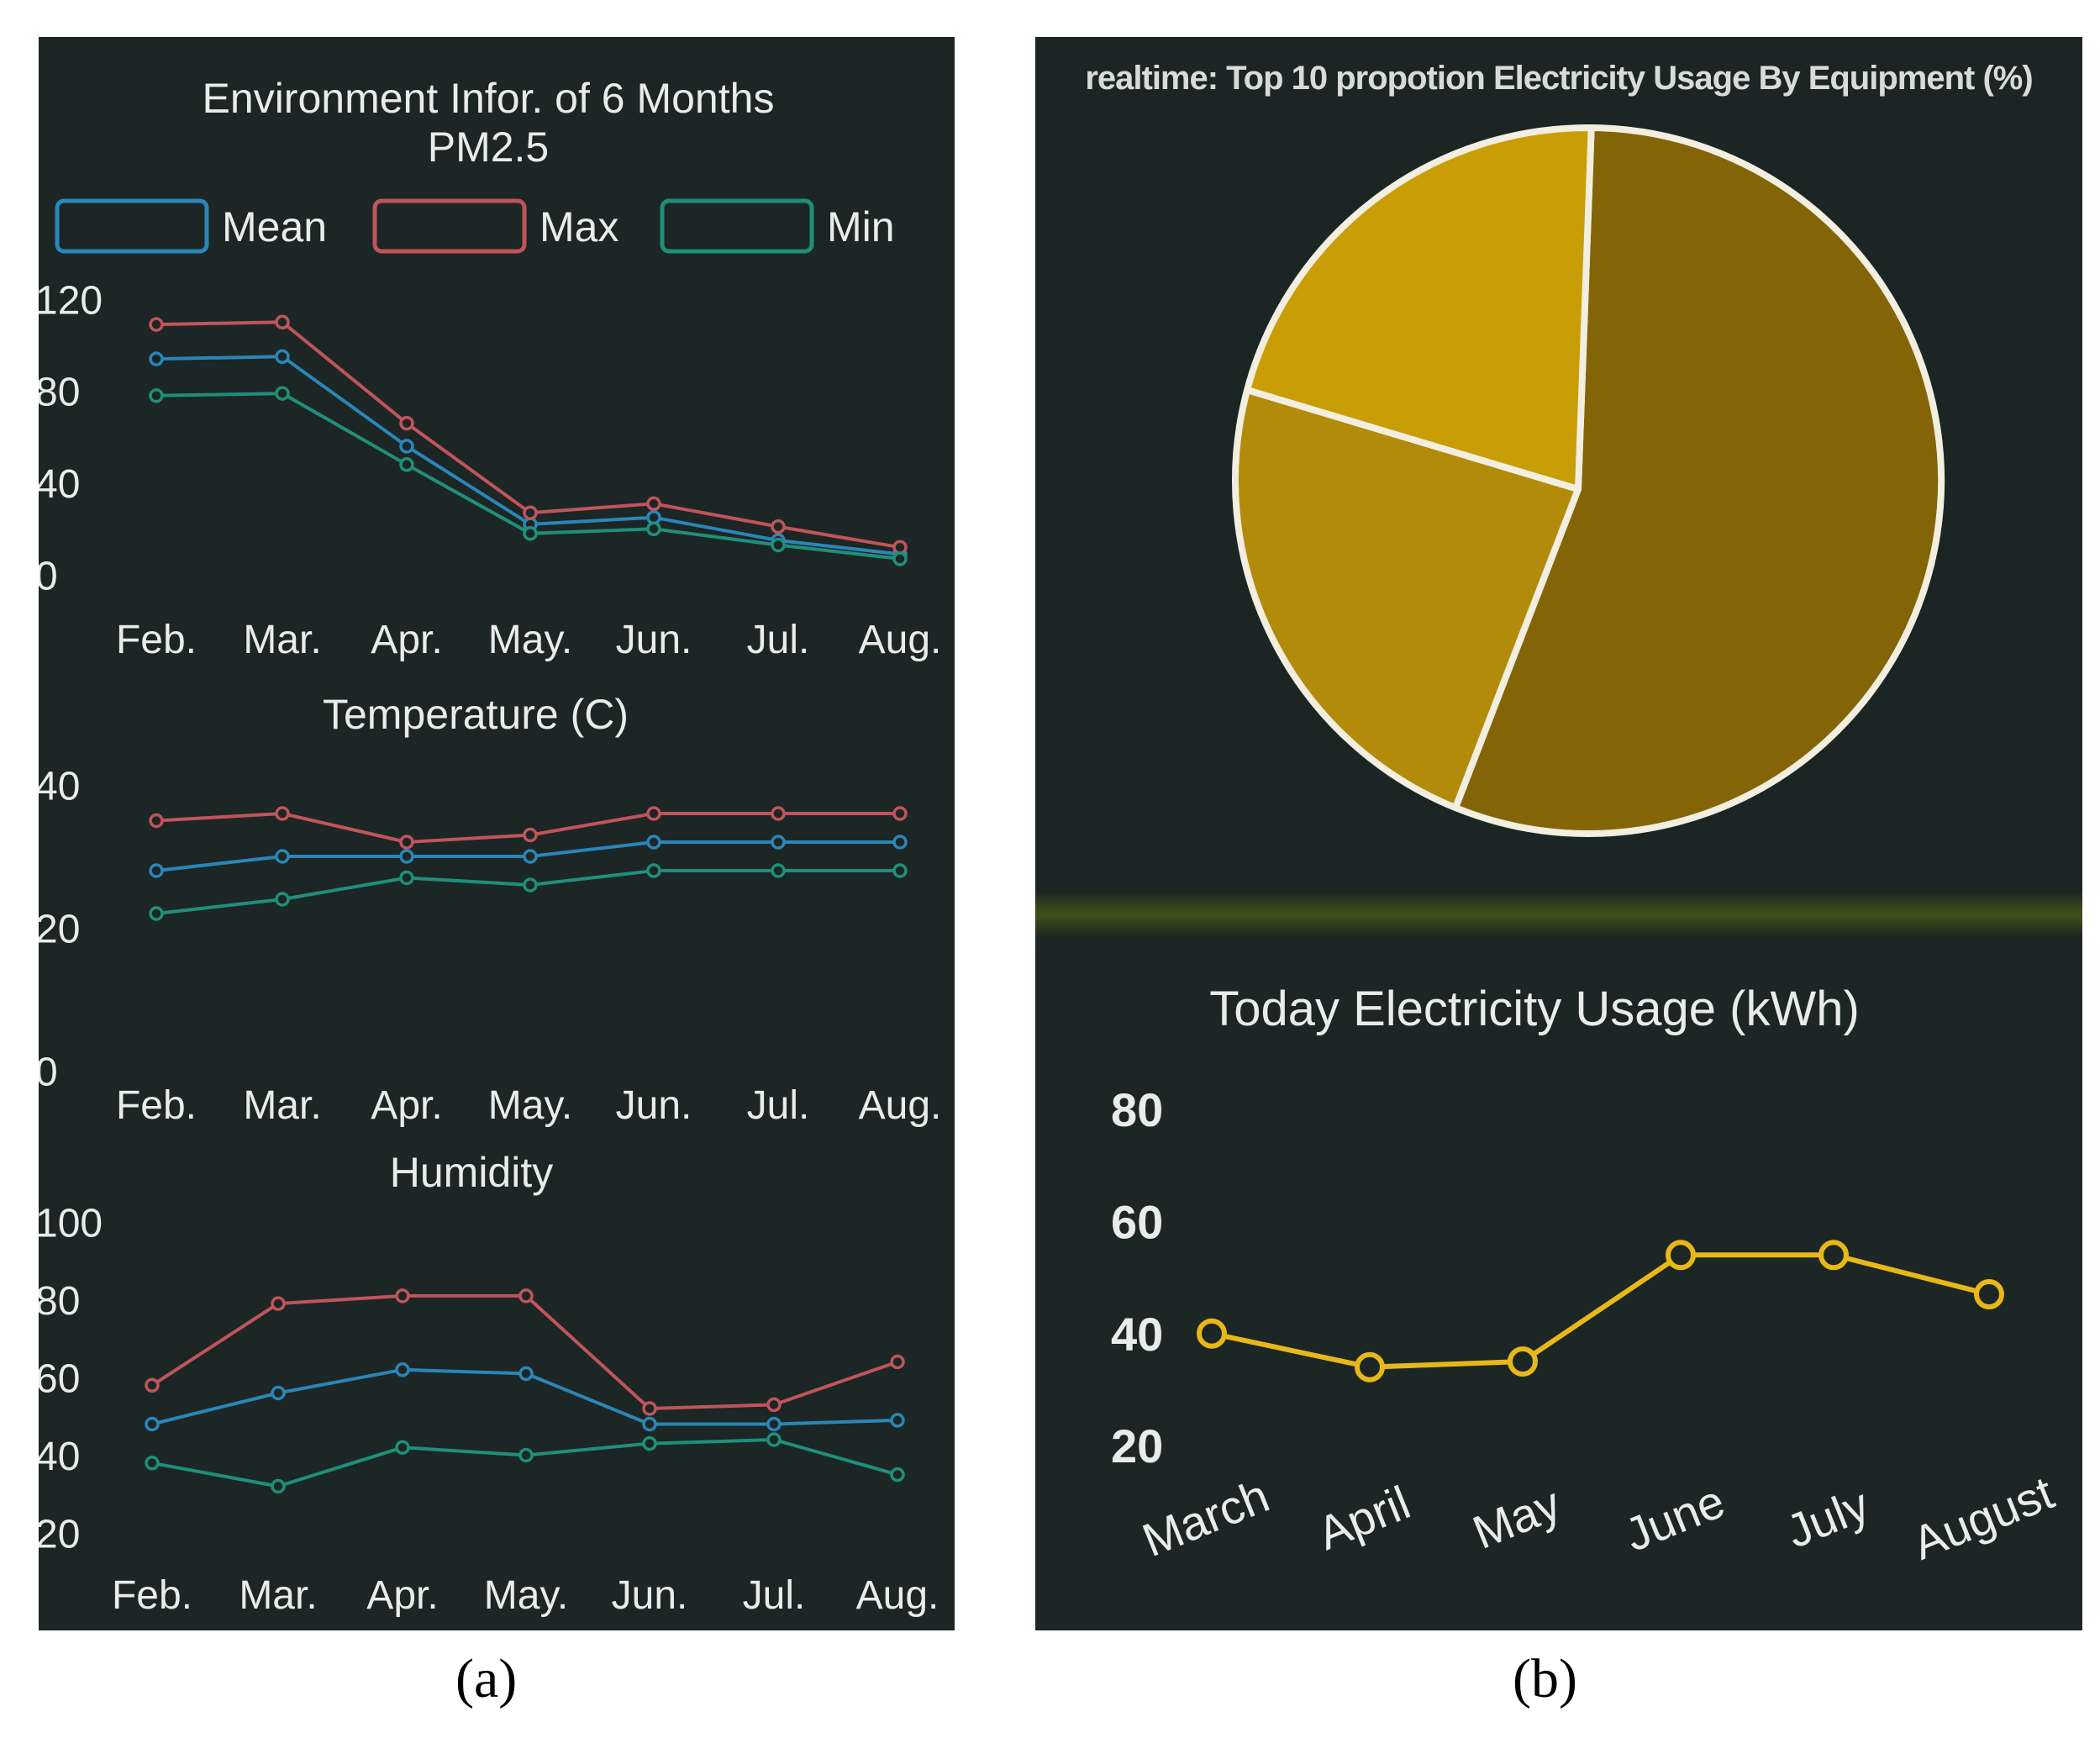 This screenshot has width=2100, height=1738. Describe the element at coordinates (1534, 1009) in the screenshot. I see `chart-title: Today Electricity Usage (kWh)` at that location.